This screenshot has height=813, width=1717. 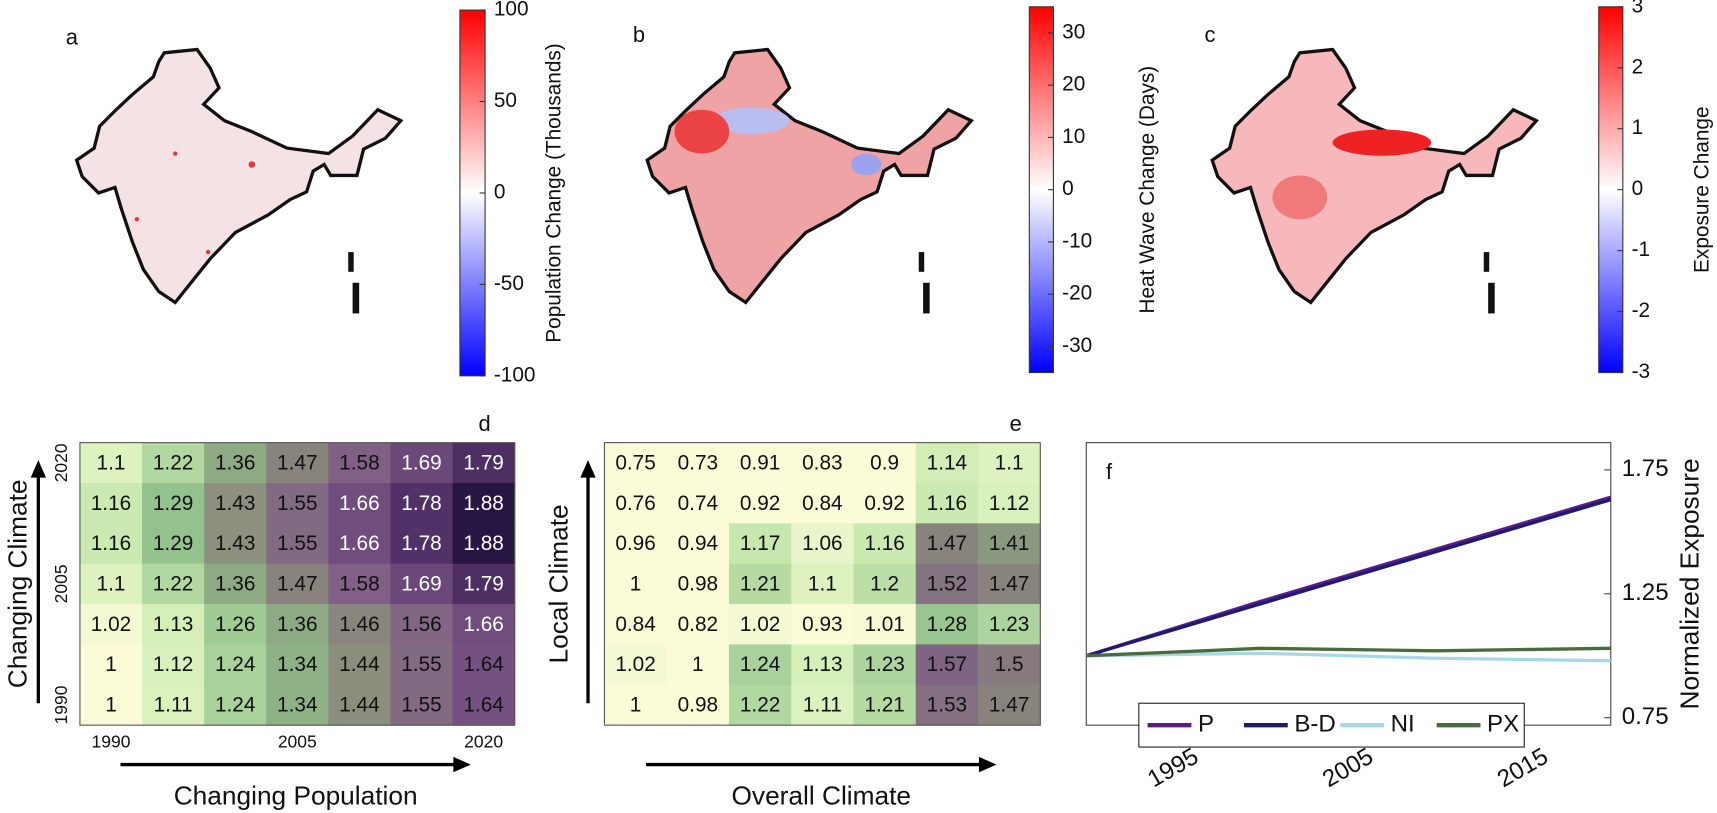 I want to click on cell-label: 1.78, so click(x=421, y=543).